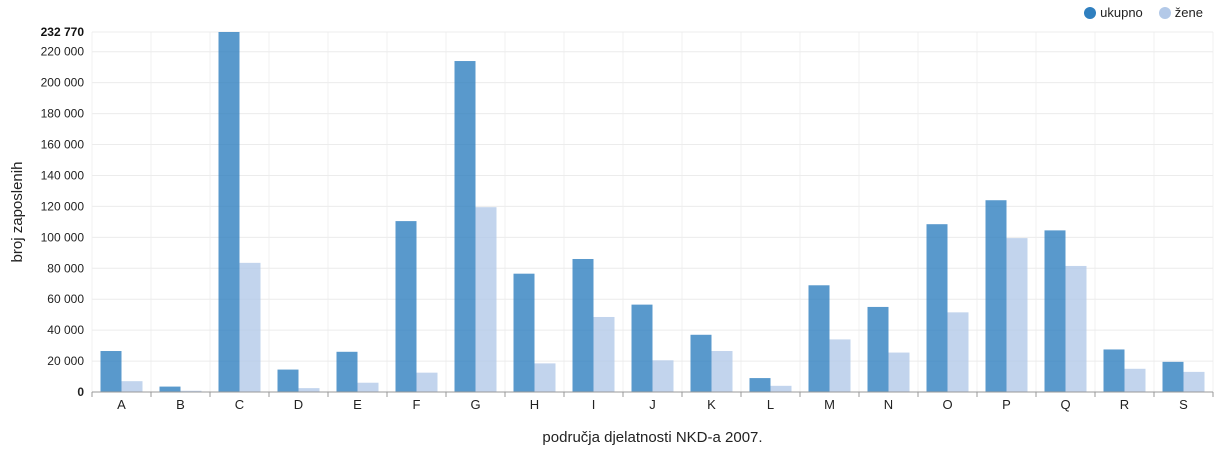  Describe the element at coordinates (947, 404) in the screenshot. I see `x-tick-label: O` at that location.